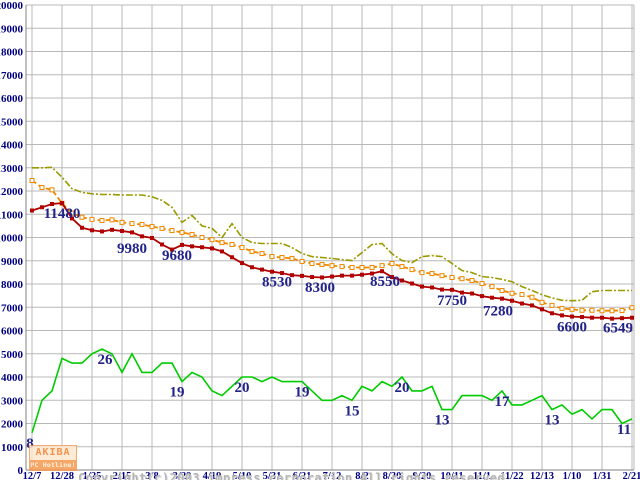 This screenshot has width=640, height=480. Describe the element at coordinates (30, 444) in the screenshot. I see `value-label-shop-count: 8` at that location.